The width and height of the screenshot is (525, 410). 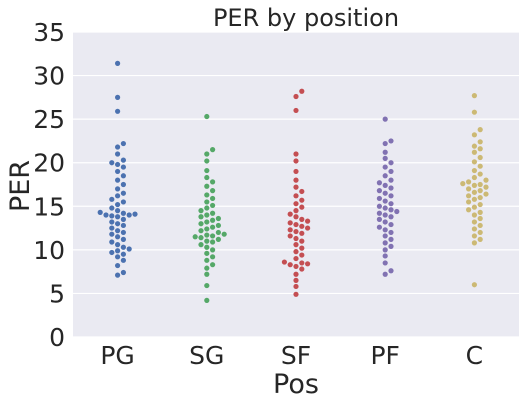 What do you see at coordinates (291, 355) in the screenshot?
I see `x-tick-labels: PG SG SF PF C` at bounding box center [291, 355].